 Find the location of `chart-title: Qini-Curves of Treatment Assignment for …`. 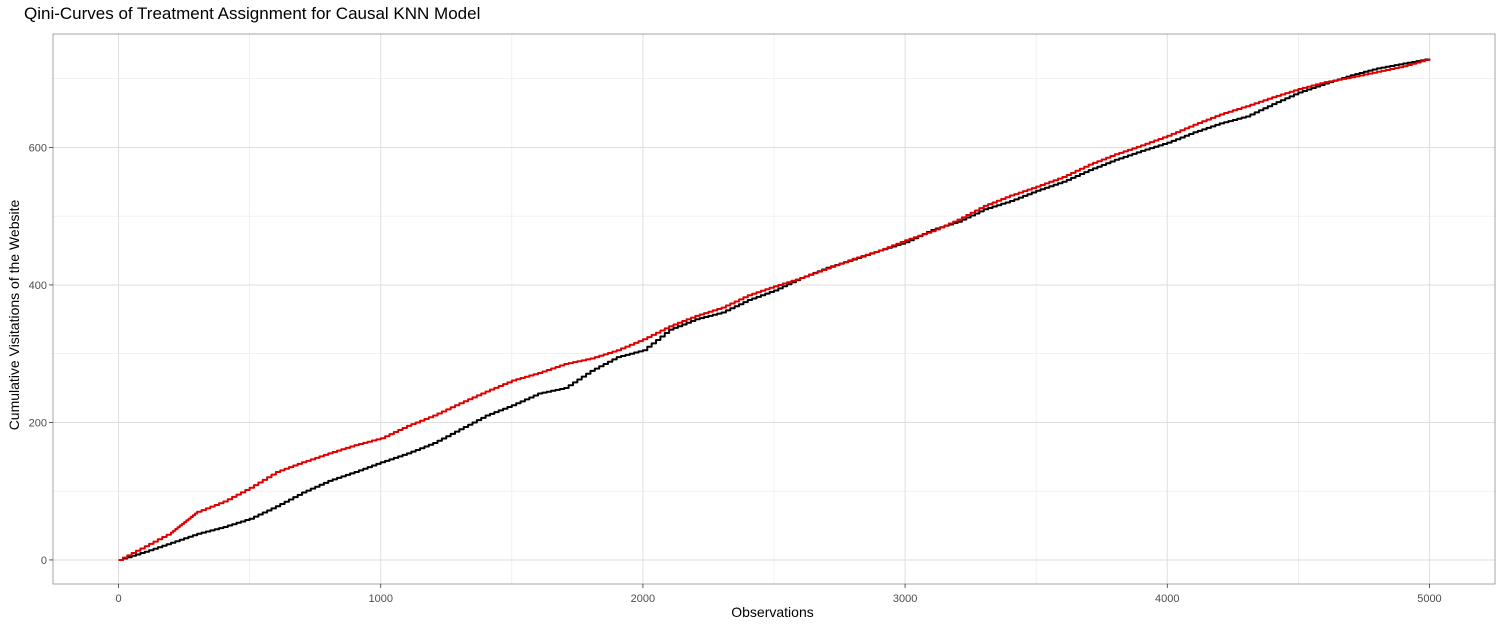

chart-title: Qini-Curves of Treatment Assignment for … is located at coordinates (252, 13).